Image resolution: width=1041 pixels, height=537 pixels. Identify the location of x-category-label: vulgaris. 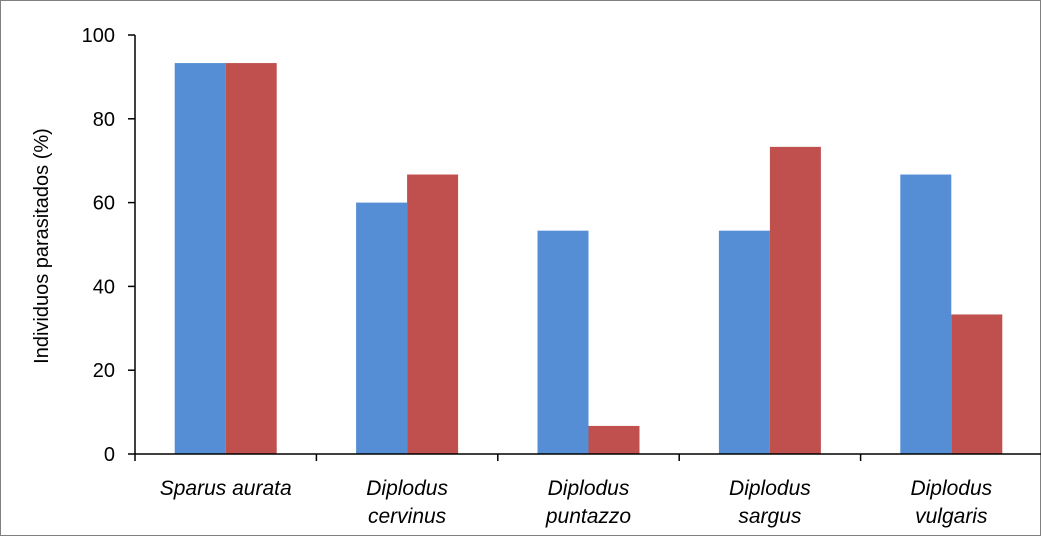
(951, 516).